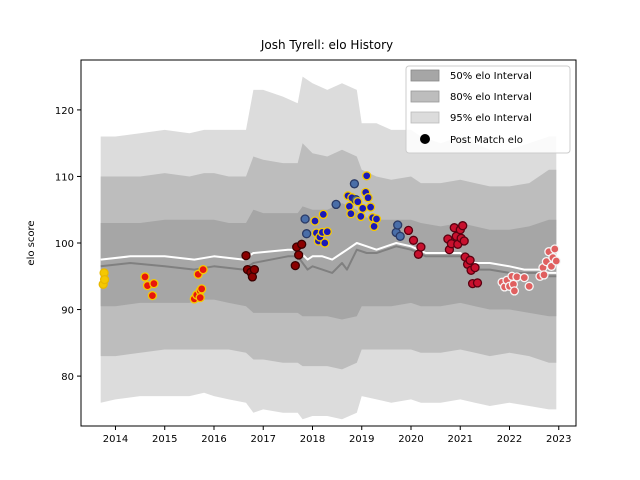 The height and width of the screenshot is (480, 640). I want to click on x-tick-label: 2017, so click(263, 439).